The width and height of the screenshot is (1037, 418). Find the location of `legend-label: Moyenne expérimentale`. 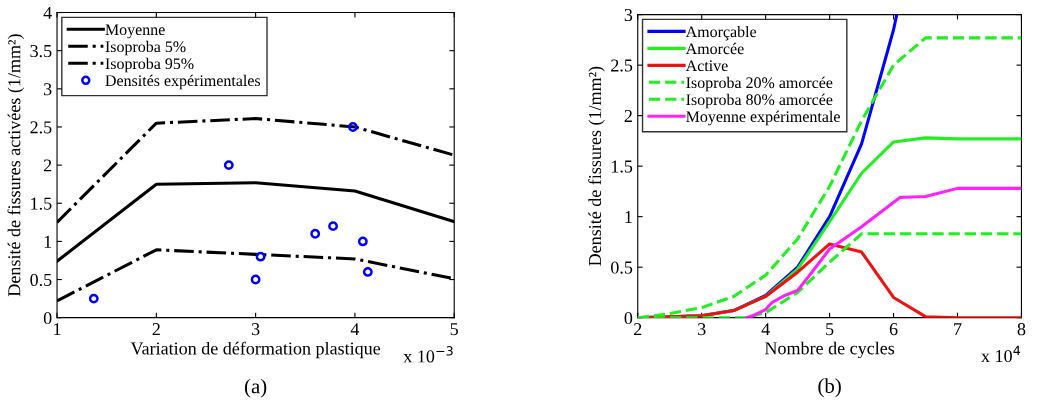

legend-label: Moyenne expérimentale is located at coordinates (763, 118).